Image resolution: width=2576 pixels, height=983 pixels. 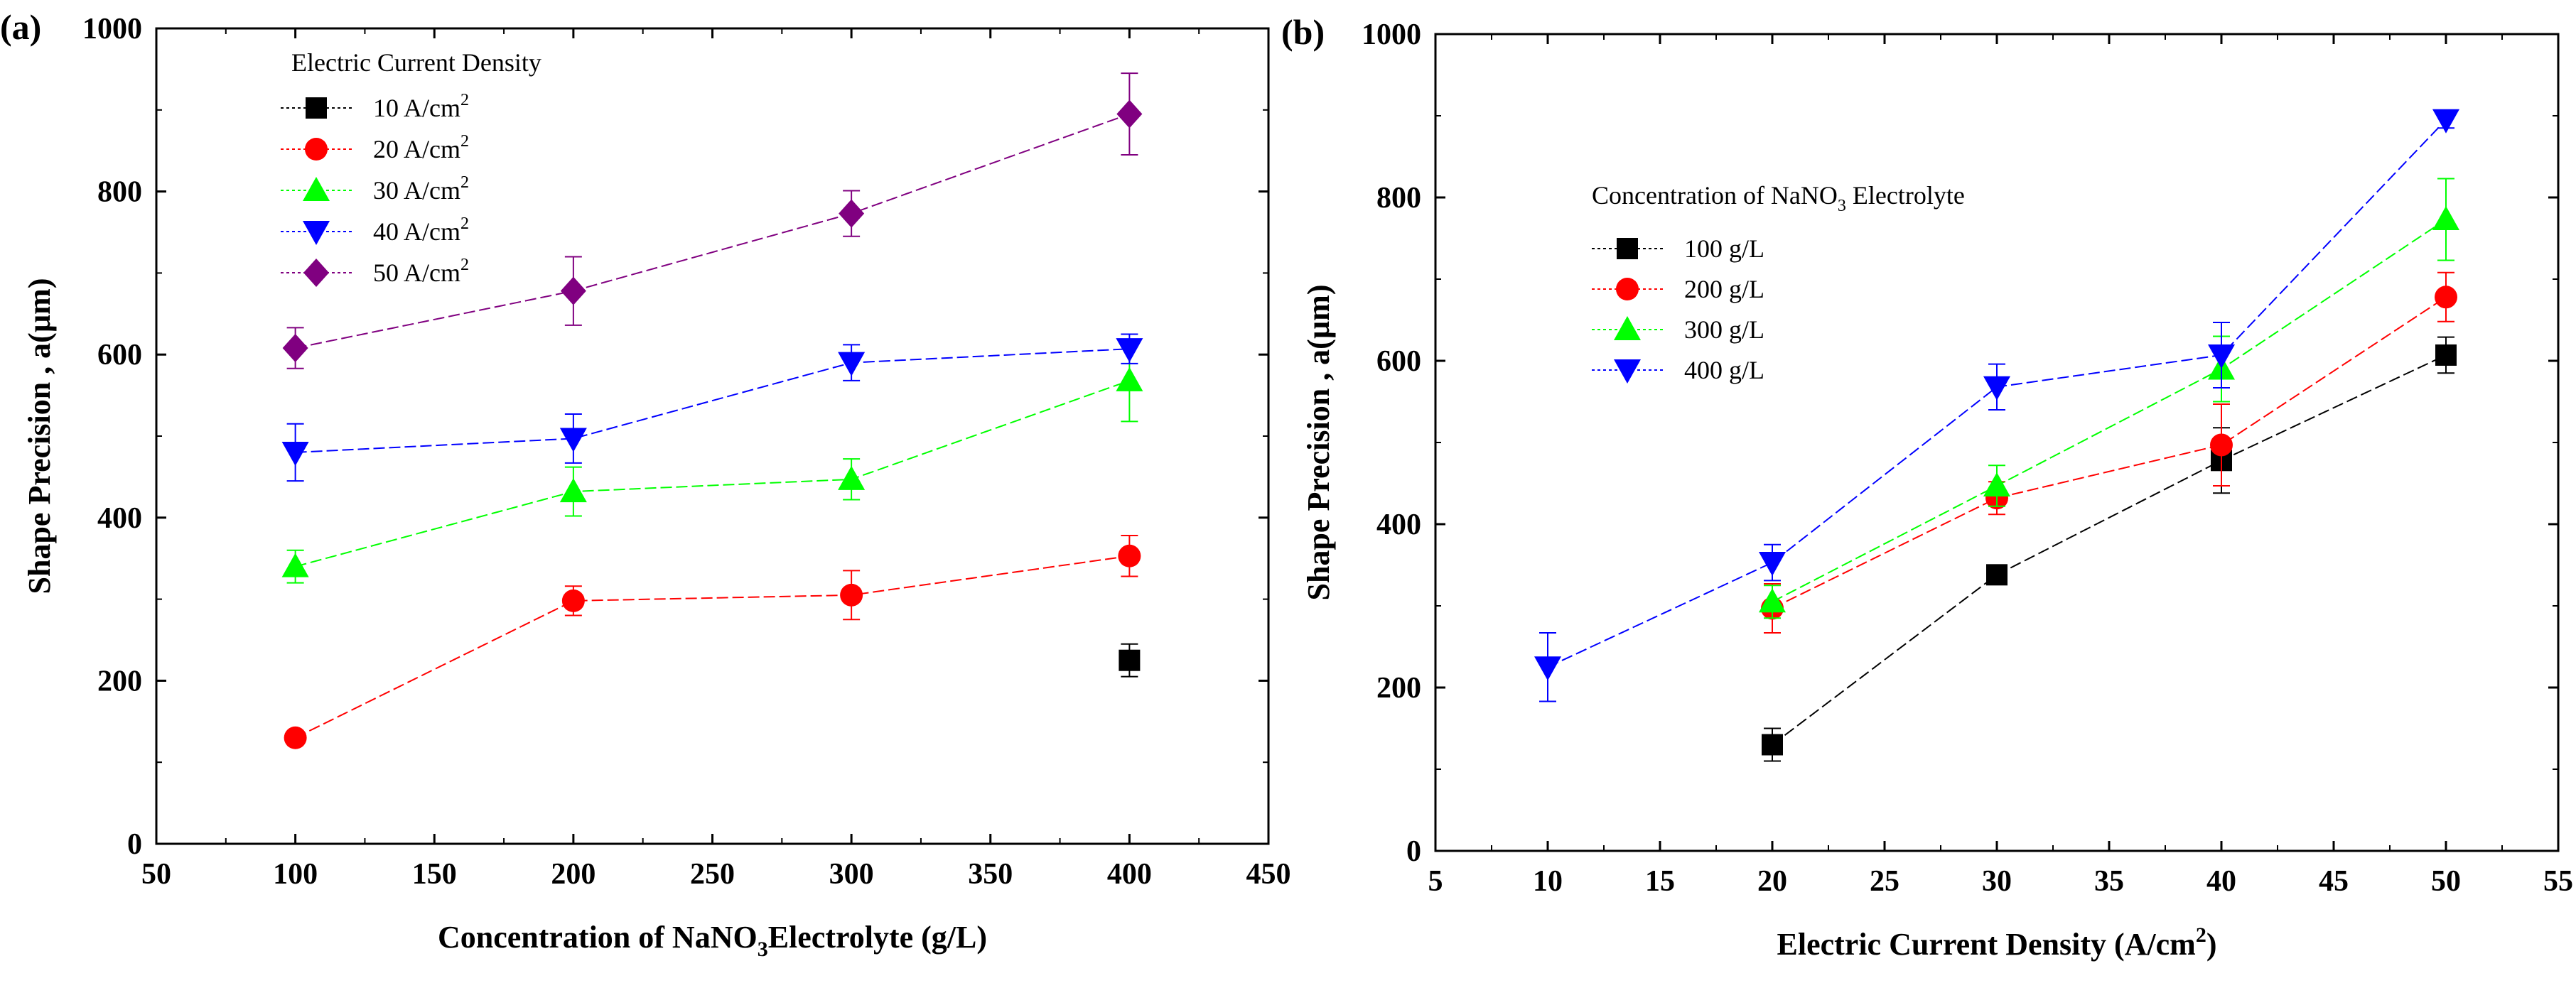 What do you see at coordinates (877, 938) in the screenshot?
I see `x-axis-title-part: Electrolyte (g/L)` at bounding box center [877, 938].